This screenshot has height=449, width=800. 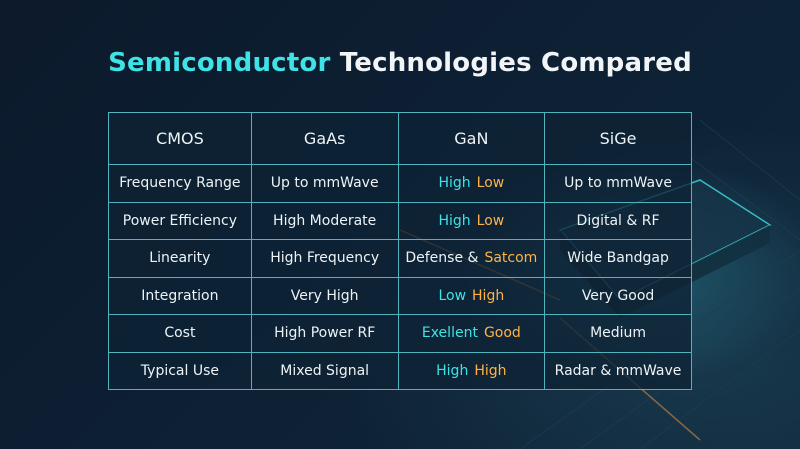 I want to click on table-cell: Exellent Good, so click(x=471, y=333).